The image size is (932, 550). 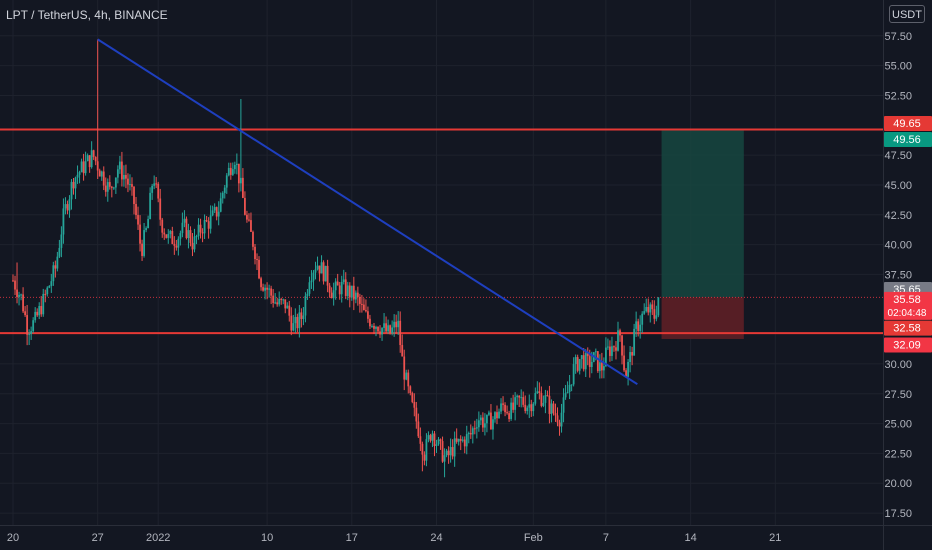 What do you see at coordinates (98, 538) in the screenshot?
I see `time-tick-label: 27` at bounding box center [98, 538].